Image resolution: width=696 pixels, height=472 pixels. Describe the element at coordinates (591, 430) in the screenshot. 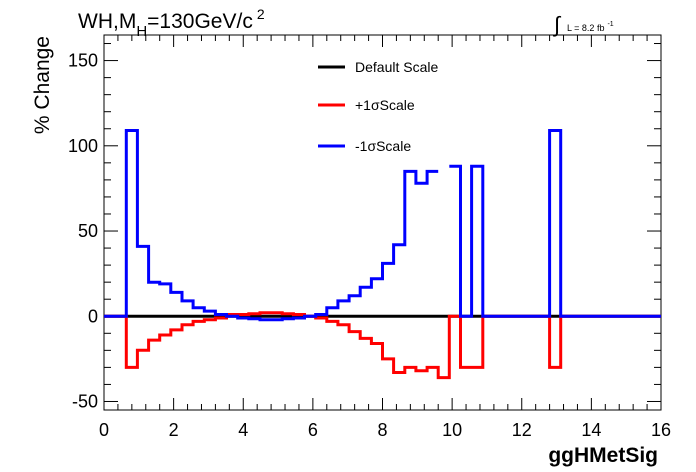

I see `x-tick-label: 14` at that location.